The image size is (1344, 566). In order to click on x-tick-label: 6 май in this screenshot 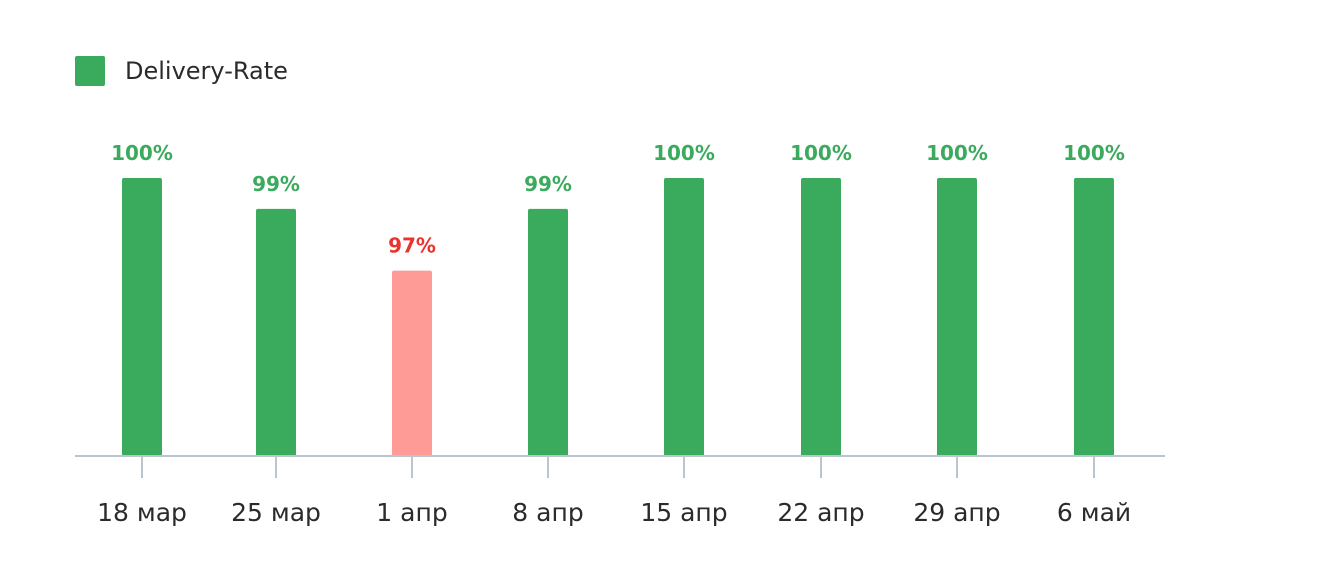, I will do `click(1094, 512)`.